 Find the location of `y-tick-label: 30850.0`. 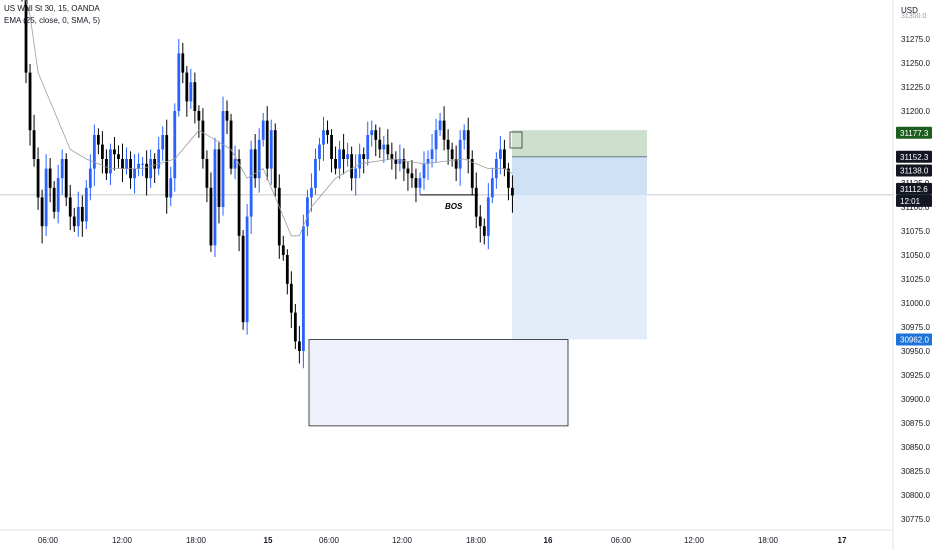

y-tick-label: 30850.0 is located at coordinates (915, 447).